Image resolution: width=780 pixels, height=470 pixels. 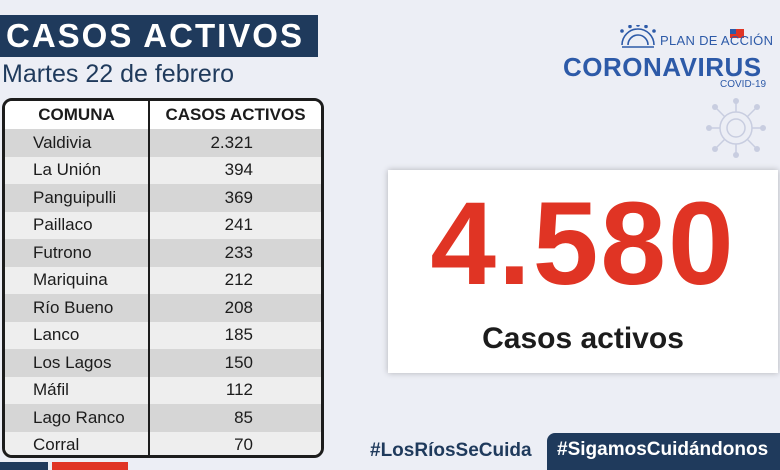 I want to click on casos-cell: 212, so click(x=235, y=280).